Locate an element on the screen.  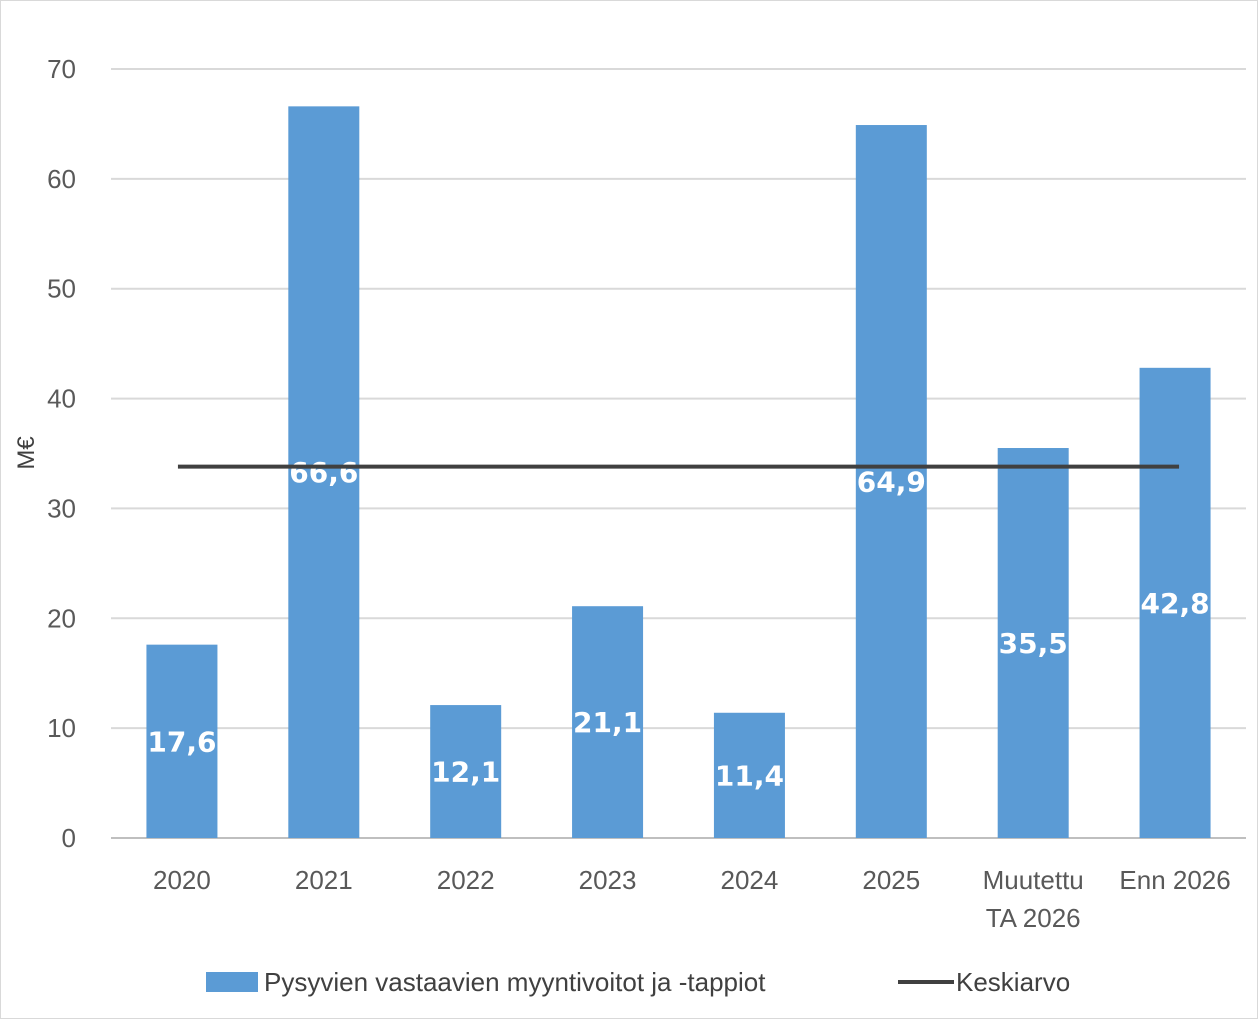
data-label: 64,9 is located at coordinates (891, 482).